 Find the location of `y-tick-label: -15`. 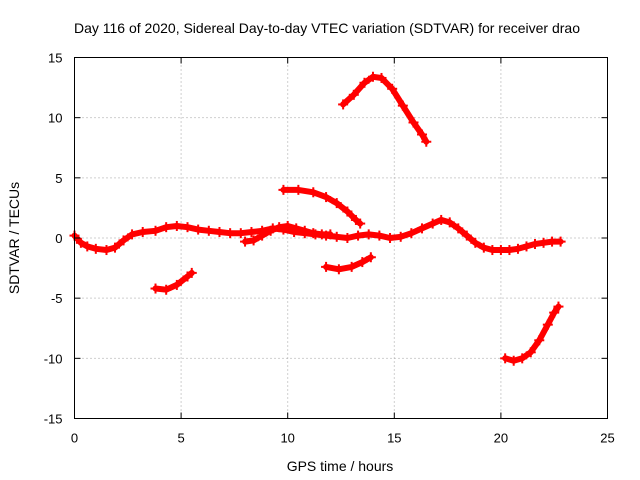

y-tick-label: -15 is located at coordinates (53, 419).